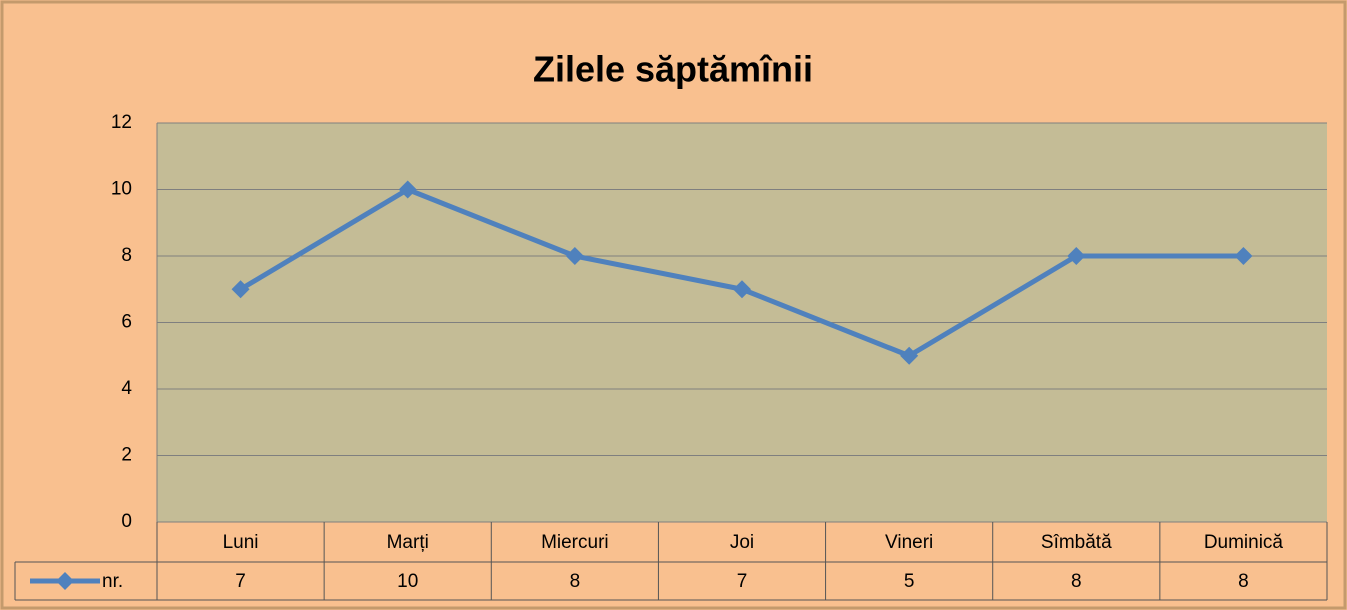  What do you see at coordinates (121, 122) in the screenshot?
I see `y-tick-label: 12` at bounding box center [121, 122].